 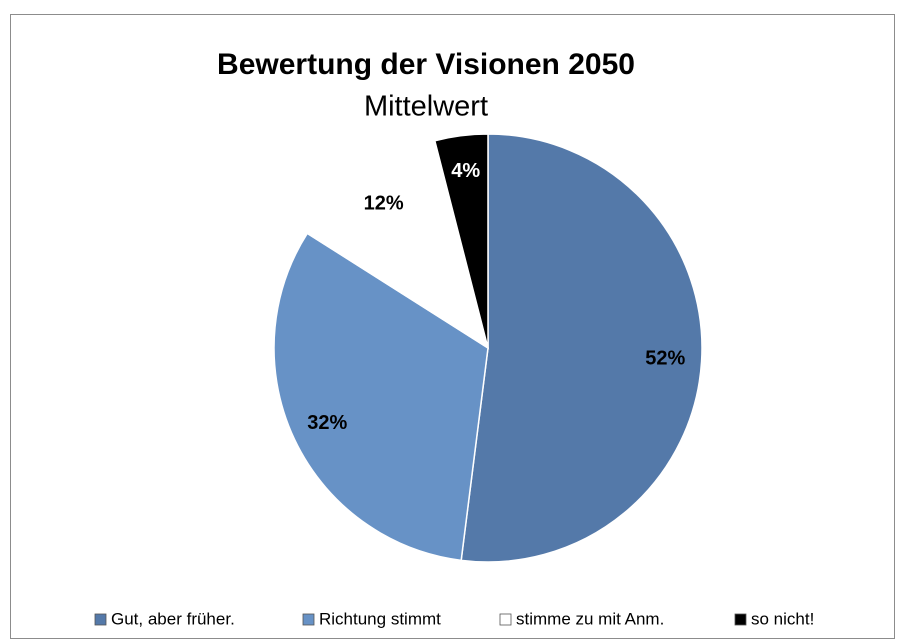 What do you see at coordinates (665, 358) in the screenshot?
I see `data-label: 52%` at bounding box center [665, 358].